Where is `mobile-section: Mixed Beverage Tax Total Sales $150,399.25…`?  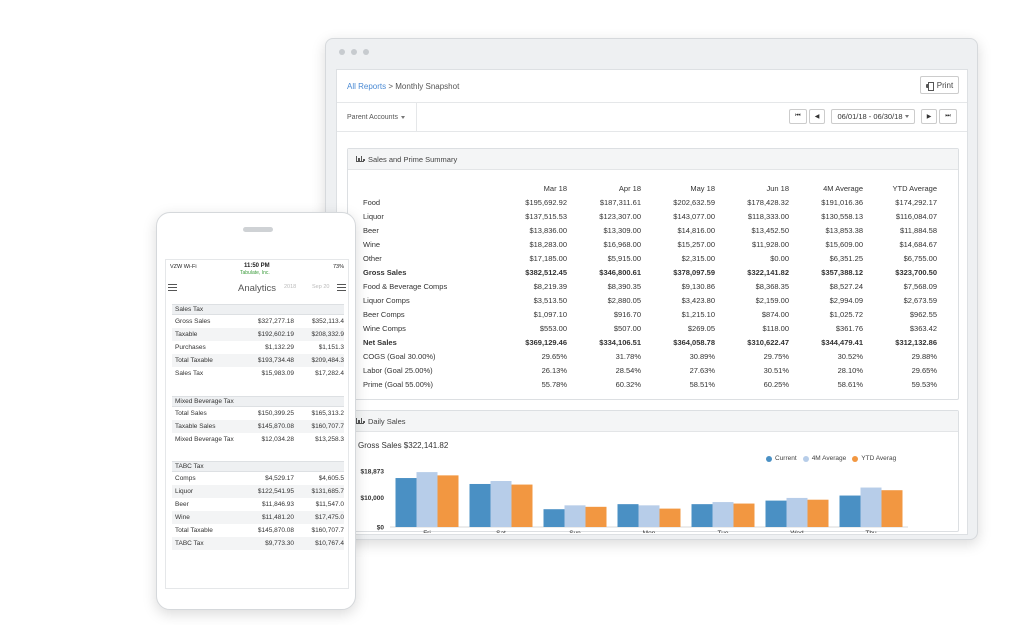 mobile-section: Mixed Beverage Tax Total Sales $150,399.25… is located at coordinates (258, 421).